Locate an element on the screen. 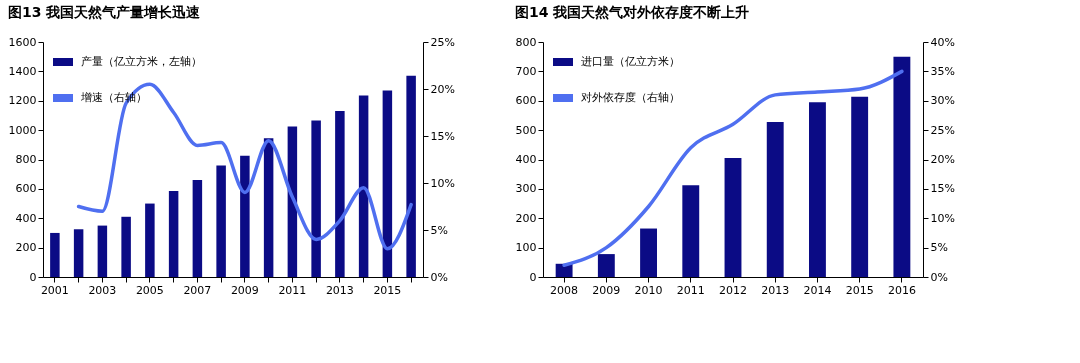 The height and width of the screenshot is (363, 1080). y-tick-label: 1400 is located at coordinates (22, 71).